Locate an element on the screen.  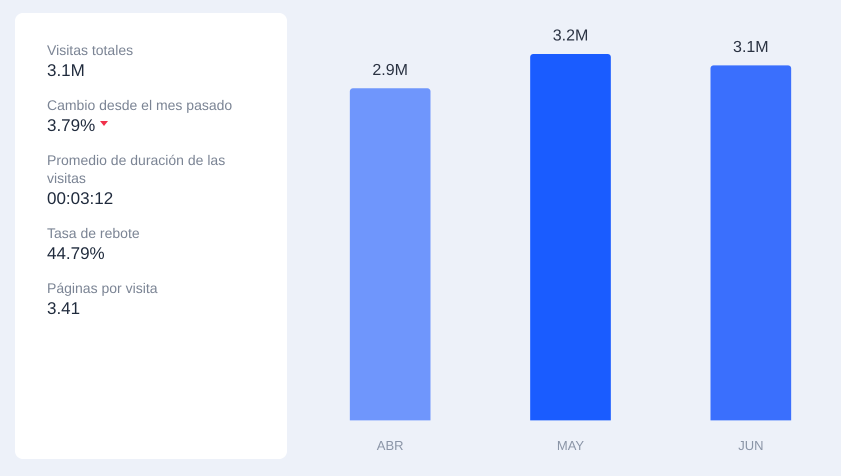
x-tick-label: MAY is located at coordinates (570, 445).